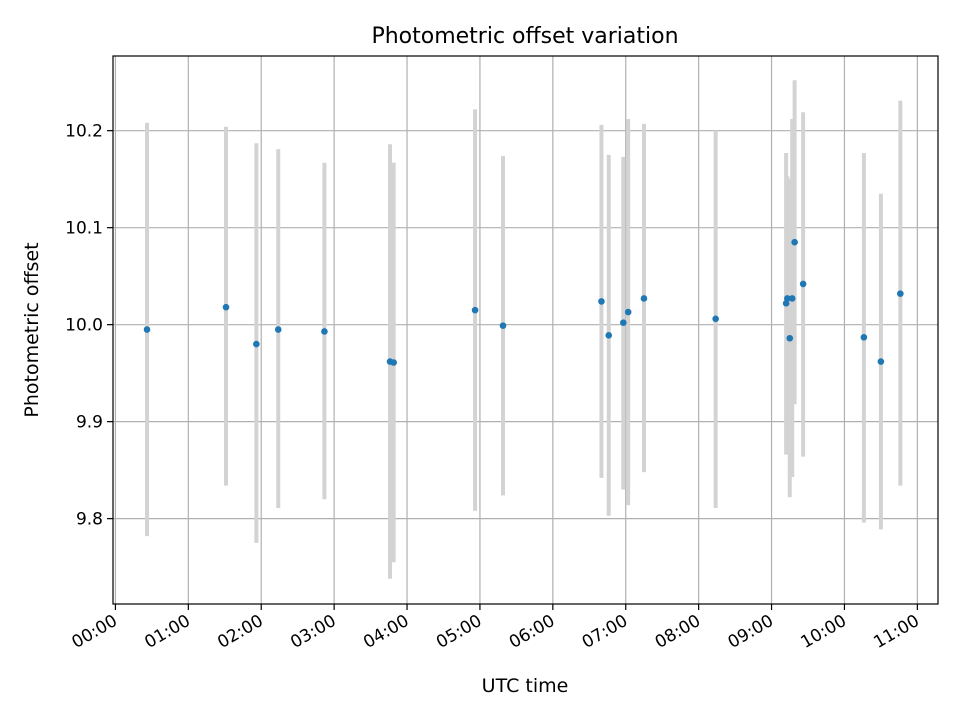 This screenshot has width=960, height=720. What do you see at coordinates (89, 423) in the screenshot?
I see `y-tick-label: 9.9` at bounding box center [89, 423].